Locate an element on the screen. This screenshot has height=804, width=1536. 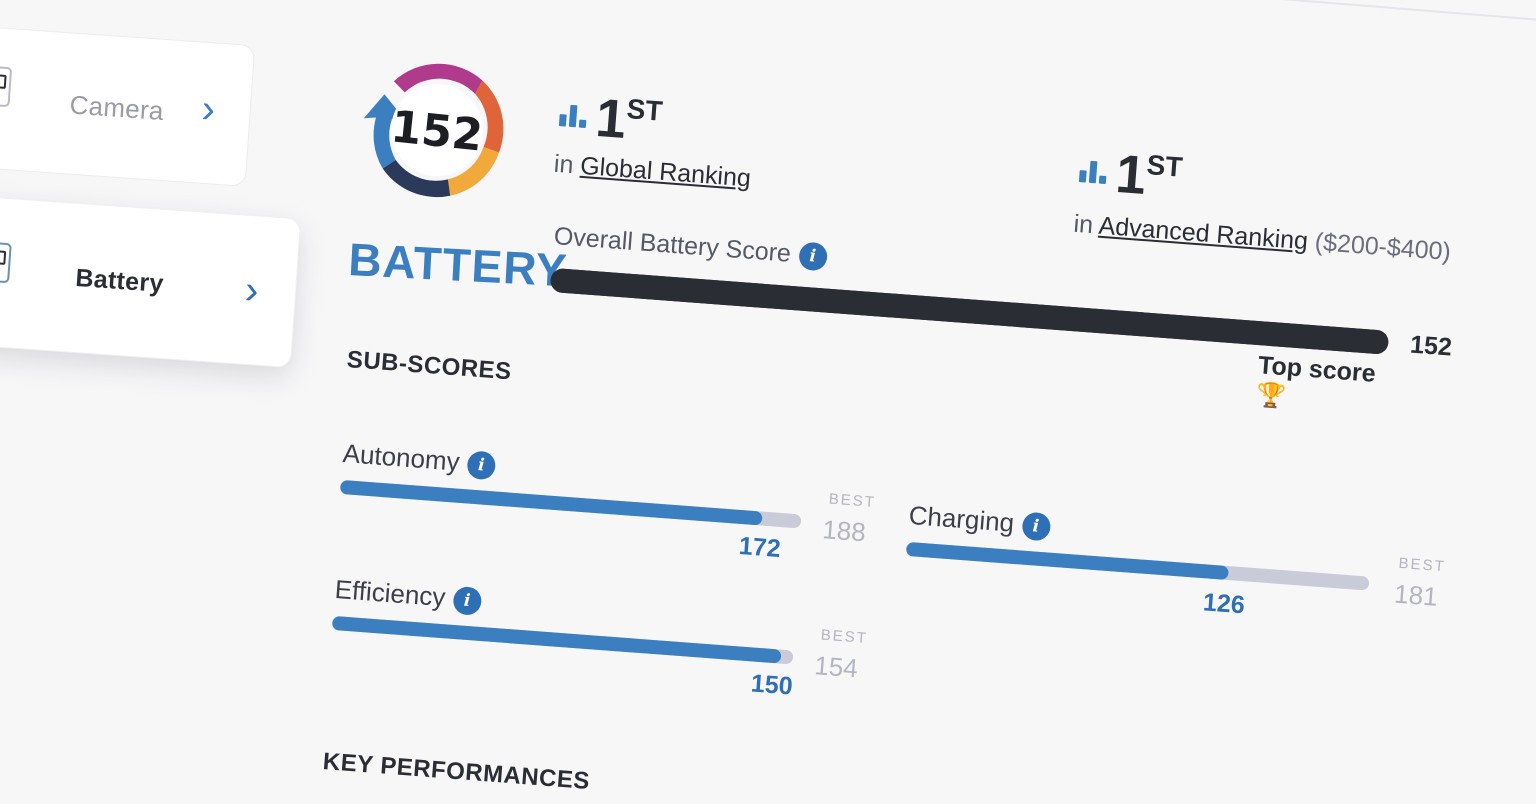
key-performances-heading: KEY PERFORMANCES is located at coordinates (456, 771).